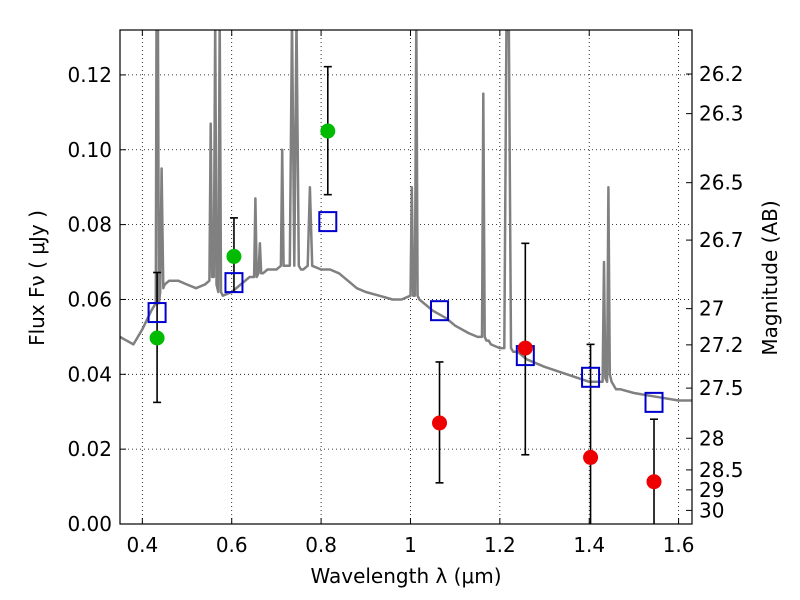 The height and width of the screenshot is (600, 800). What do you see at coordinates (89, 374) in the screenshot?
I see `y-tick-label: 0.04` at bounding box center [89, 374].